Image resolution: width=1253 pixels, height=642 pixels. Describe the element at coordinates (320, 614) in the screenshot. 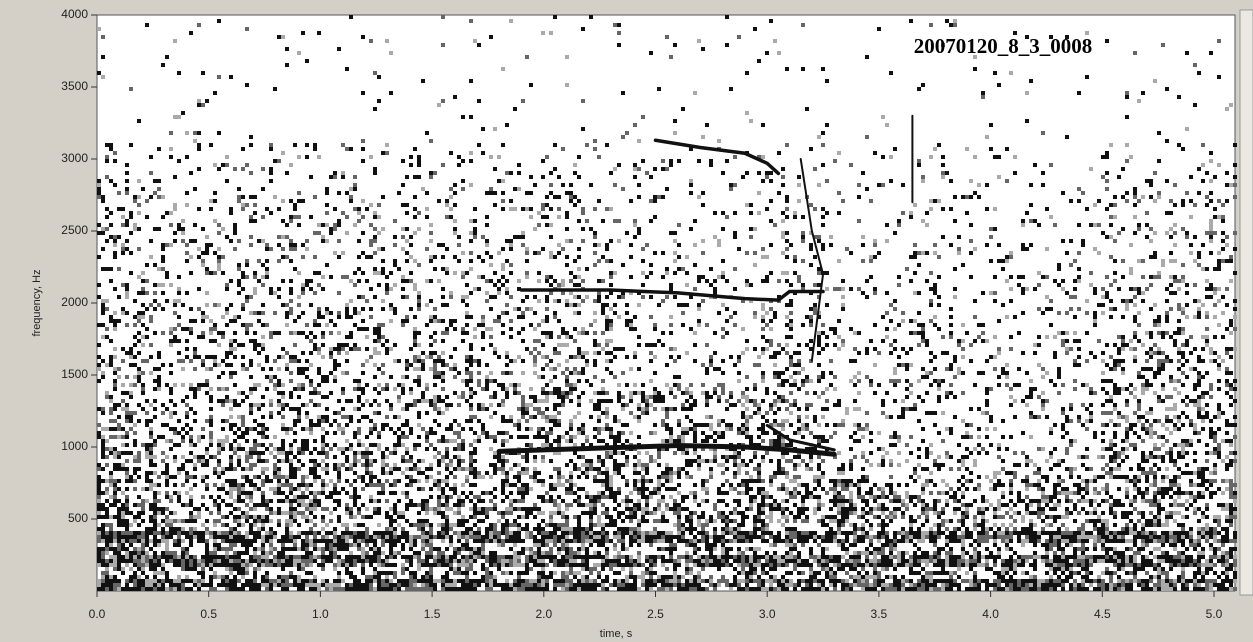

I see `x-tick-label: 1.0` at that location.